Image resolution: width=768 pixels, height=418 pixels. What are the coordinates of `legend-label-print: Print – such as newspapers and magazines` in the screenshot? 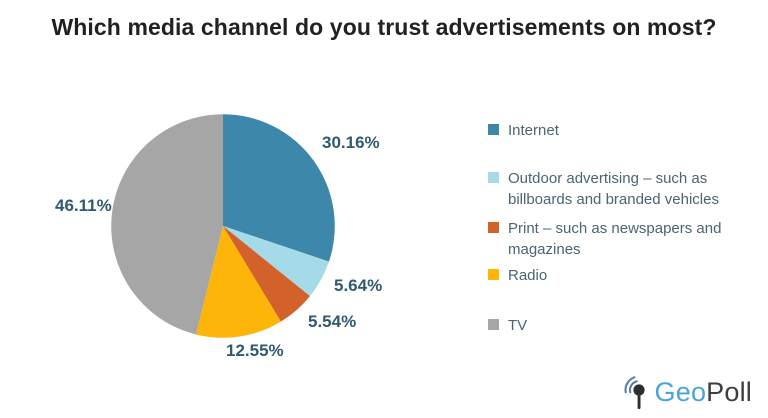 It's located at (615, 239).